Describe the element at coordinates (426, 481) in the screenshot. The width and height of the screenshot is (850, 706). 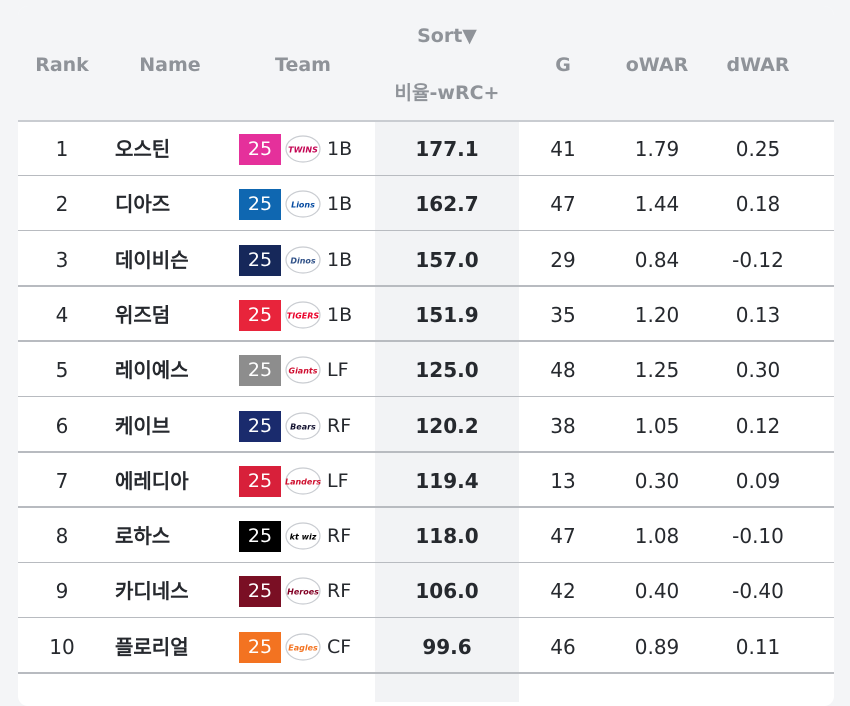
I see `table-row: 7 에레디아 25 Landers LF 119.4 13 0.30 0.09` at that location.